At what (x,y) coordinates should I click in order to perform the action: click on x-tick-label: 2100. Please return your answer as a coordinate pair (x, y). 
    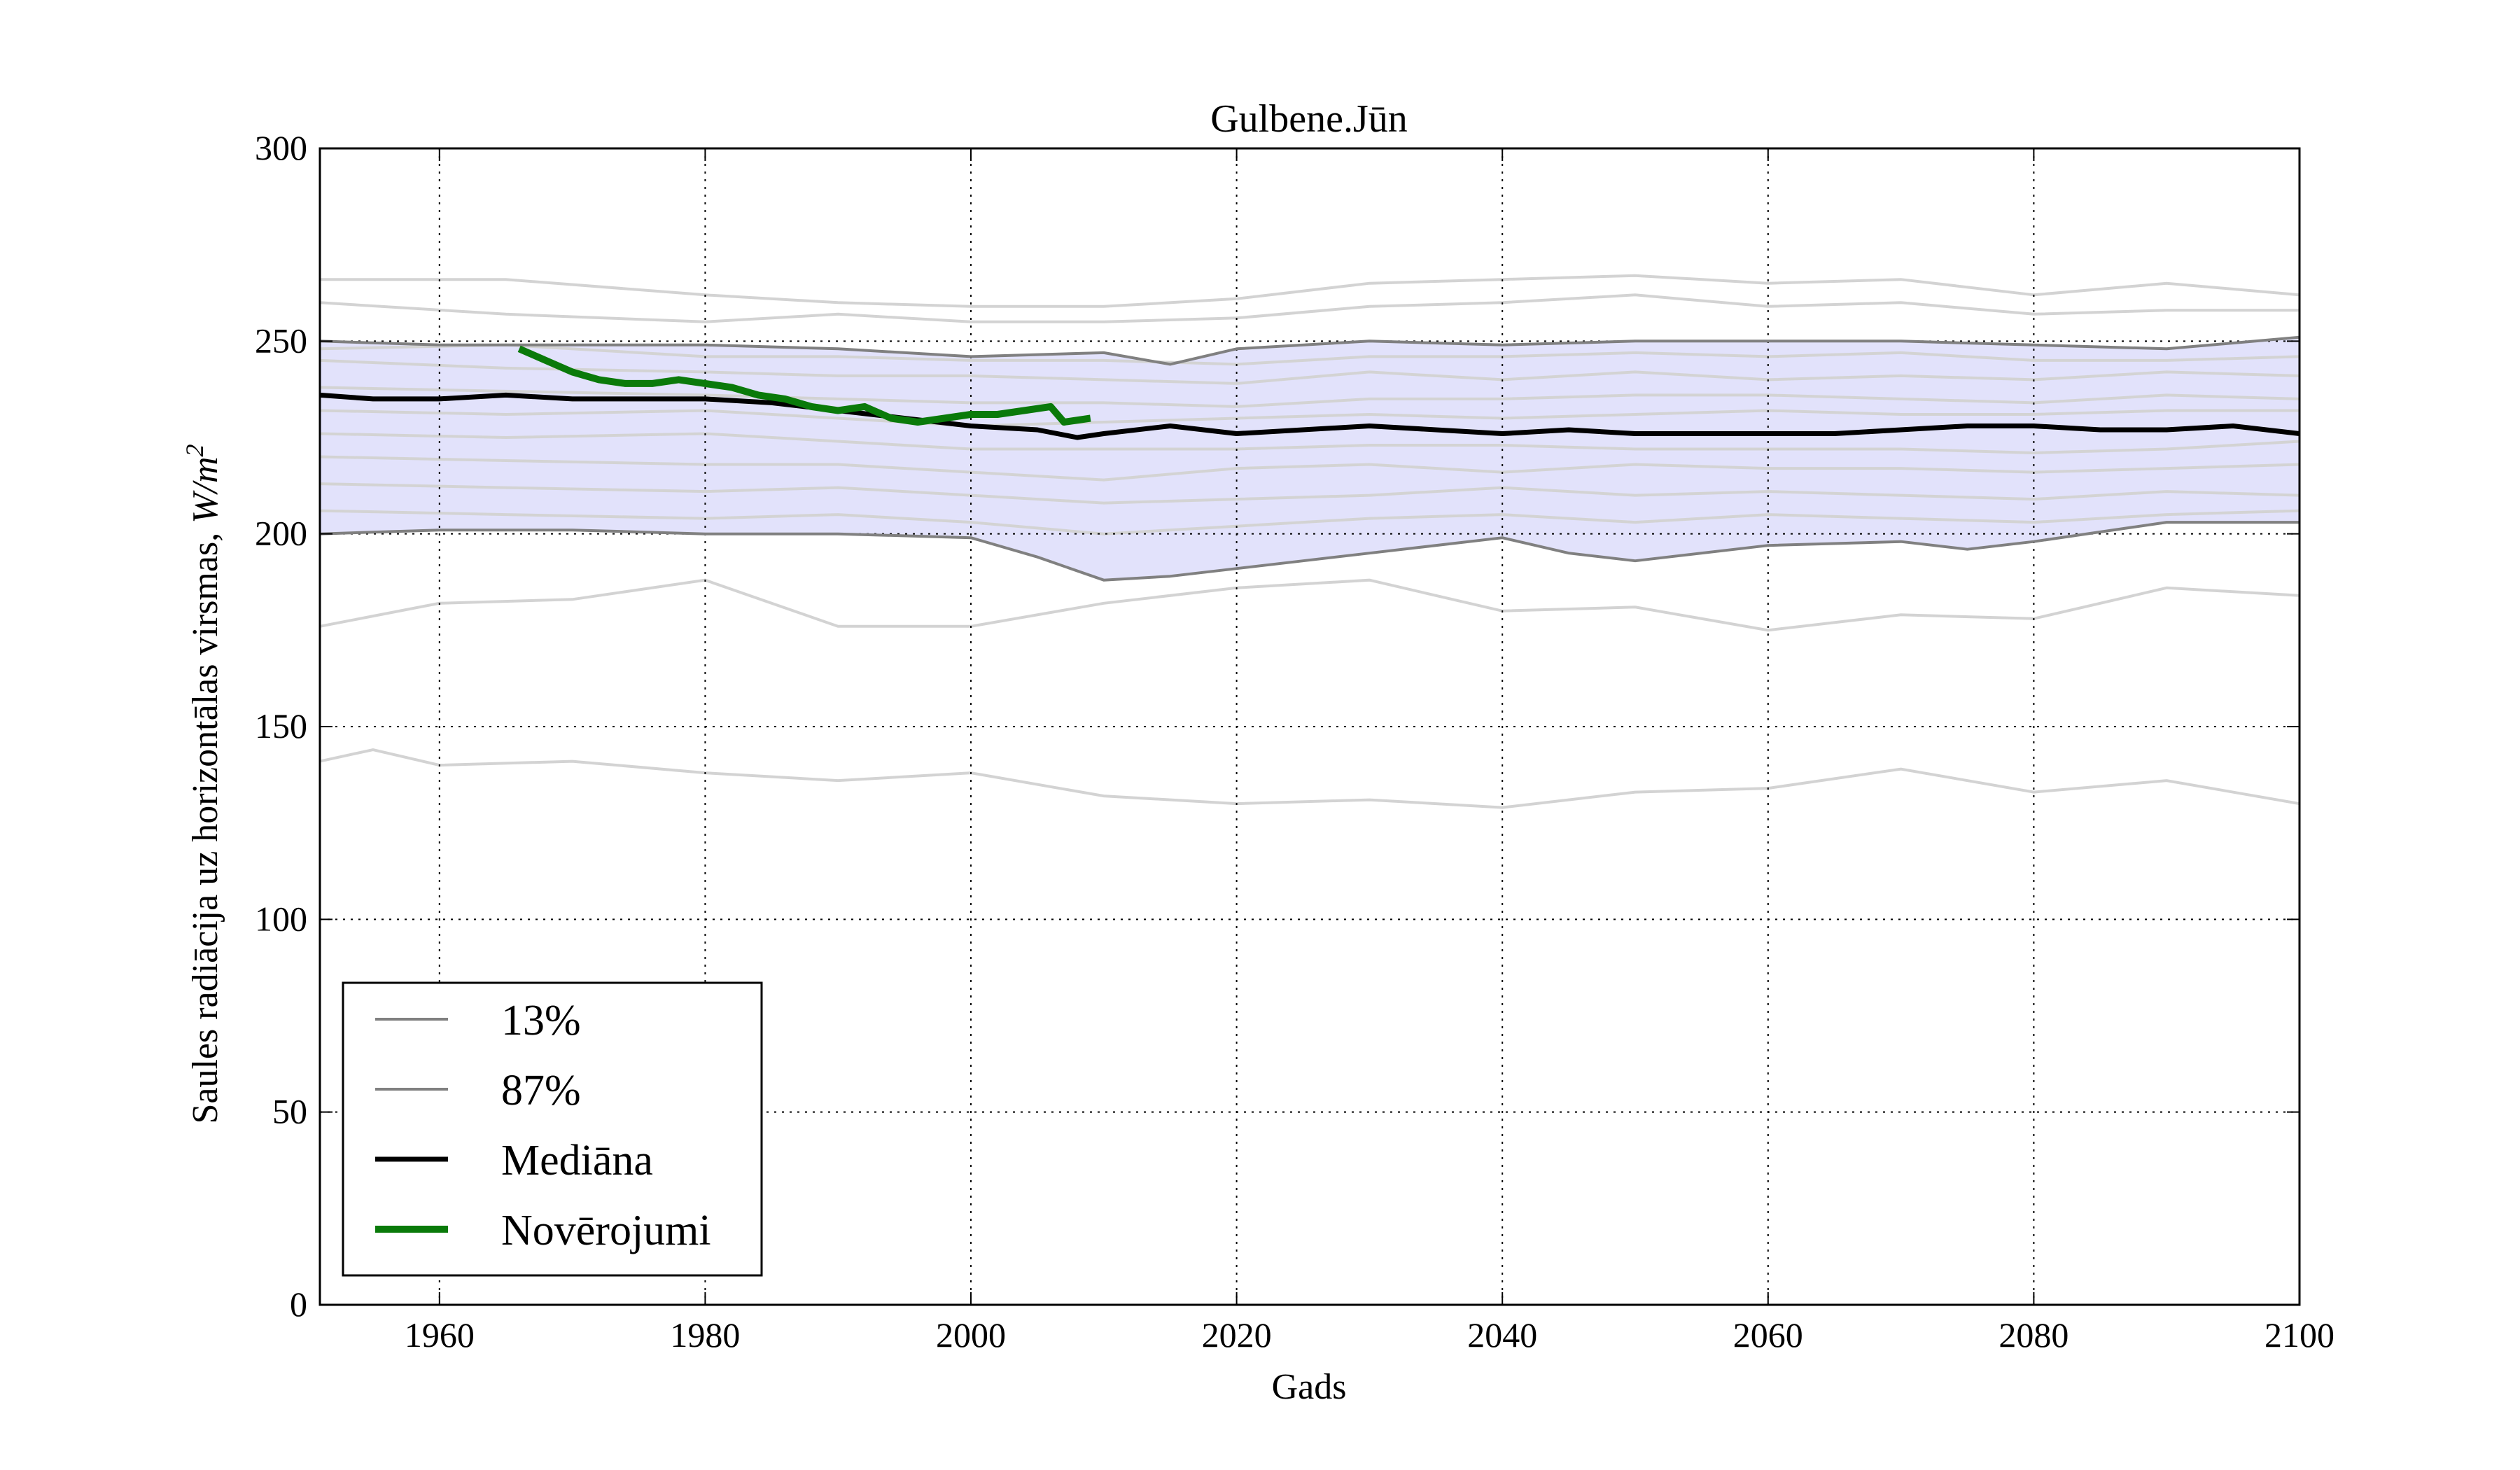
    Looking at the image, I should click on (2299, 1334).